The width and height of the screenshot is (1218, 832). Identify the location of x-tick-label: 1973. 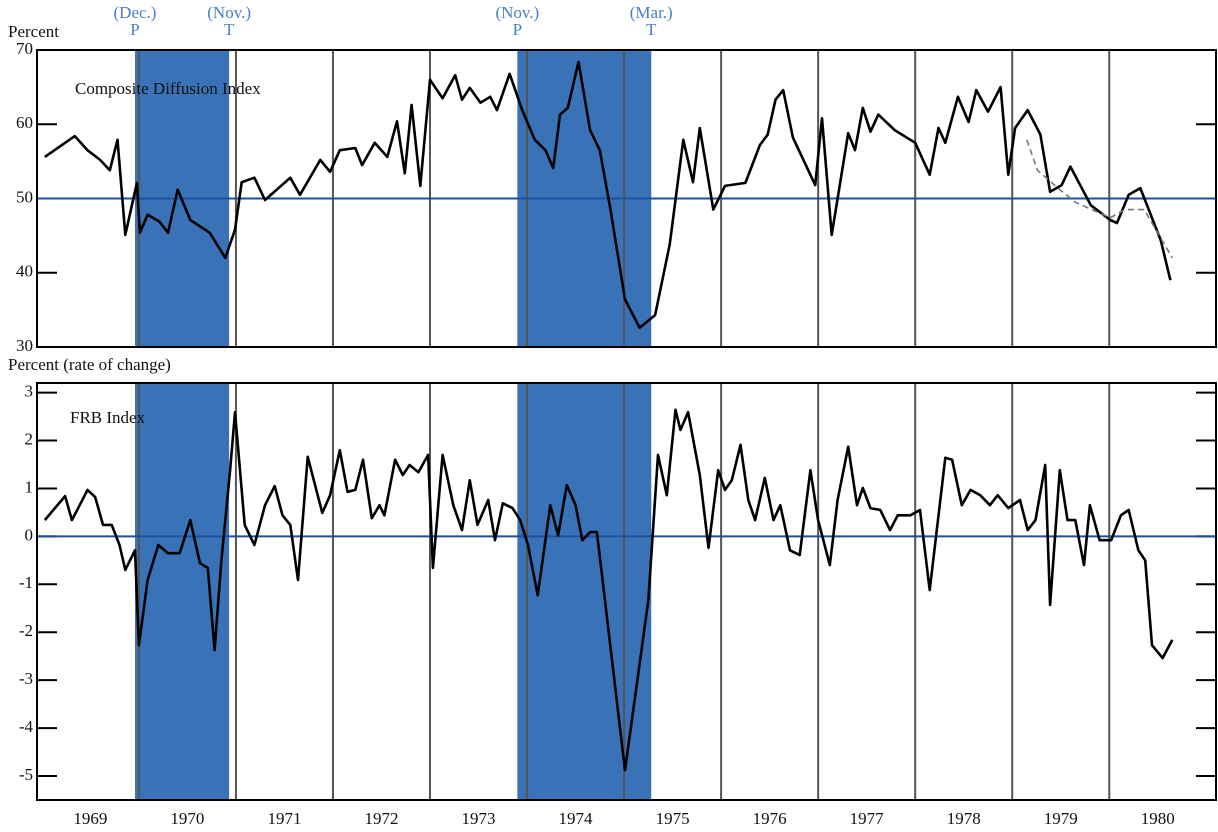
(479, 818).